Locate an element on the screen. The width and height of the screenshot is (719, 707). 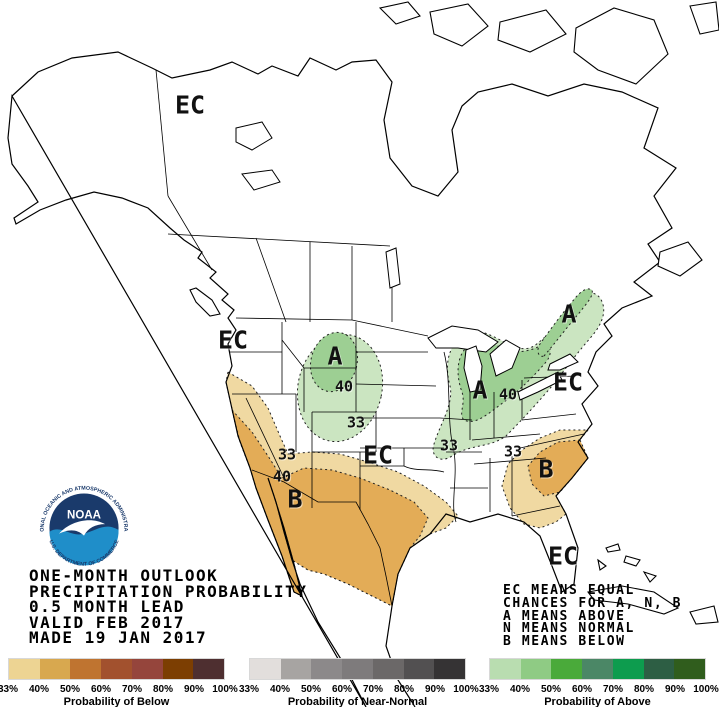
lake-huron is located at coordinates (505, 358).